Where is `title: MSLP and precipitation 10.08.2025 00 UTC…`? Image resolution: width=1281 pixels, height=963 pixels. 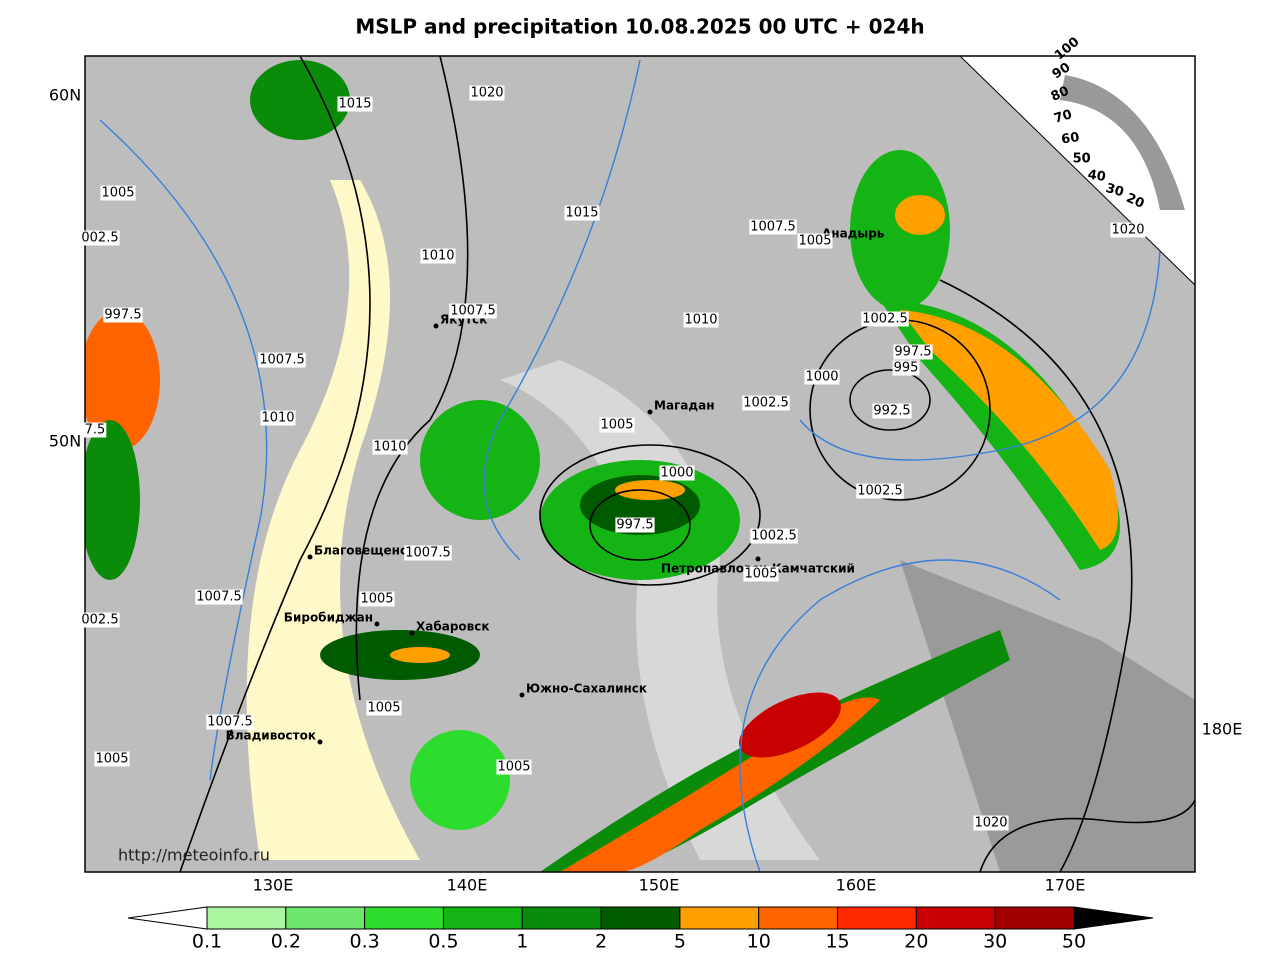
title: MSLP and precipitation 10.08.2025 00 UTC… is located at coordinates (639, 27).